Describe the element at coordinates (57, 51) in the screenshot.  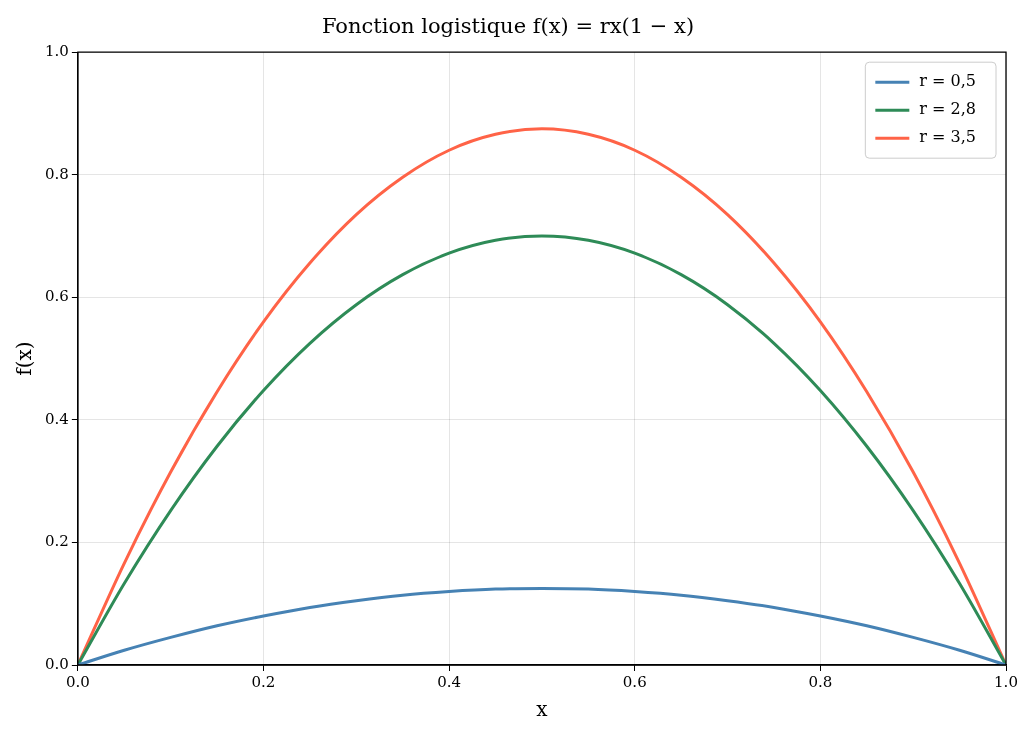
I see `y-tick-label: 1.0` at that location.